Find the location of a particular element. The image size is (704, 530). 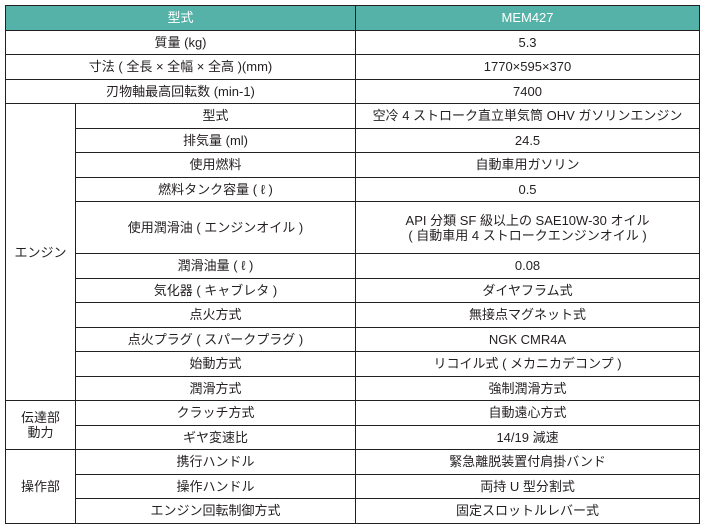

table-row: 伝達部 動力 クラッチ方式 自動遠心方式 is located at coordinates (353, 425).